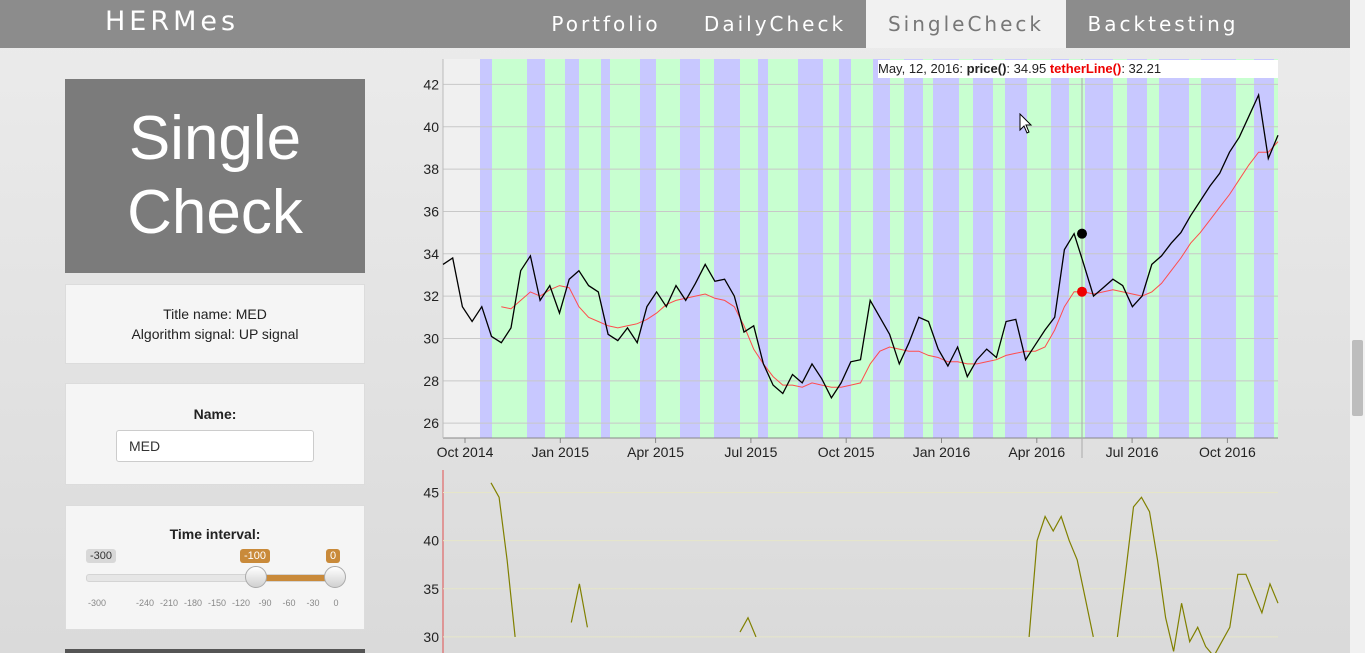  Describe the element at coordinates (431, 381) in the screenshot. I see `y-tick-label: 28` at that location.